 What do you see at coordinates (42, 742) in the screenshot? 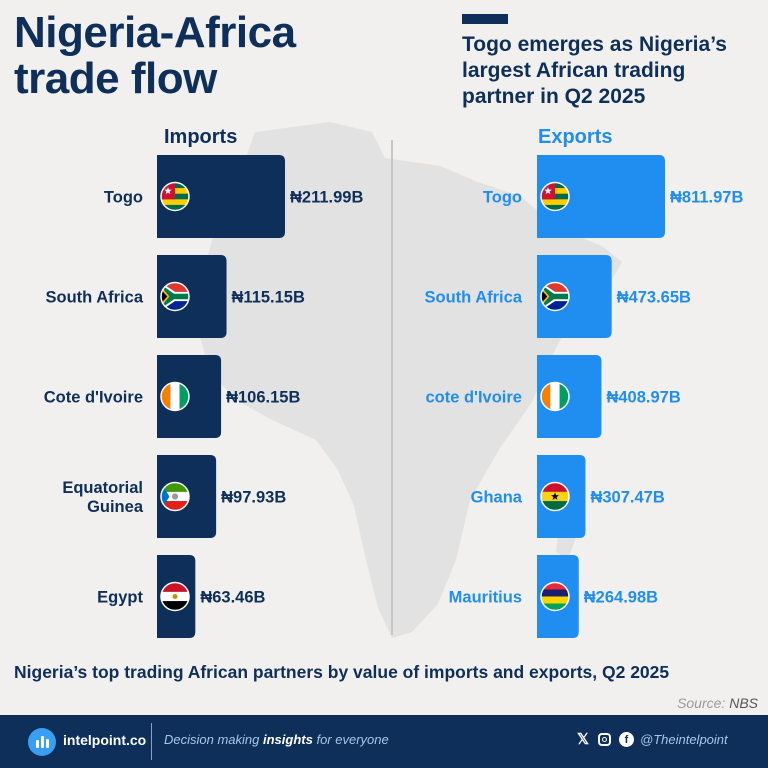
I see `intelpoint-logo-icon` at bounding box center [42, 742].